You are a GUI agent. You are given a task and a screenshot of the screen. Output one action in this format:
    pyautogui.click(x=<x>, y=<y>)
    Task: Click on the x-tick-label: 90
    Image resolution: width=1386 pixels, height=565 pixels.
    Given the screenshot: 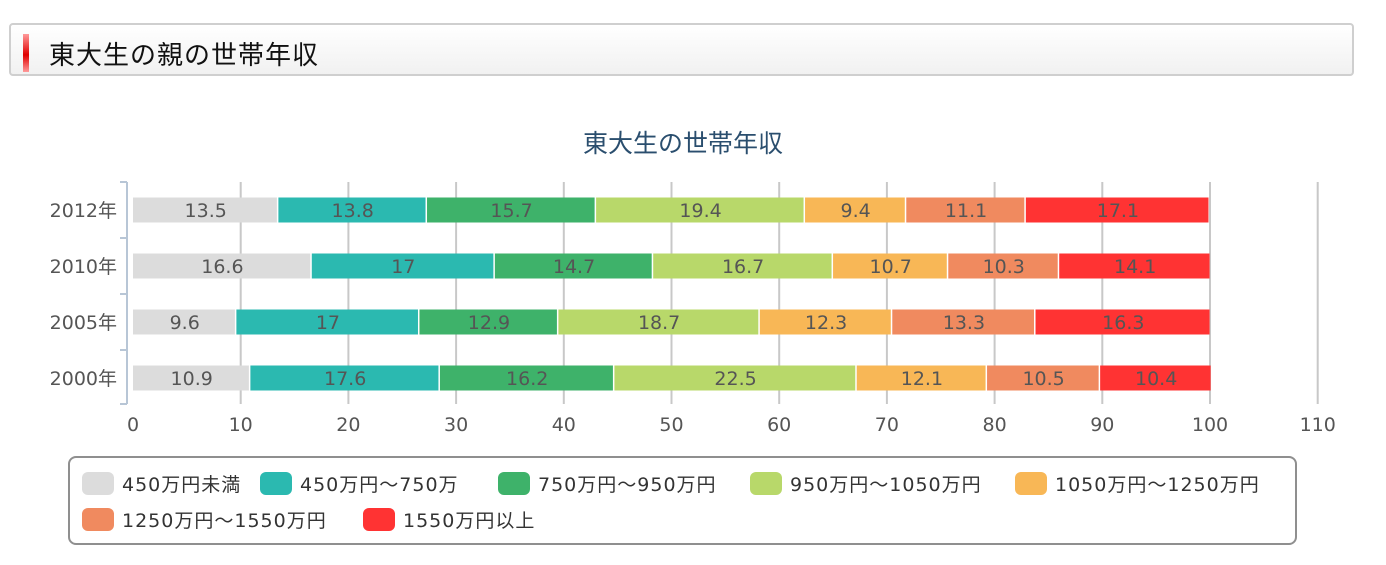 What is the action you would take?
    pyautogui.click(x=1102, y=425)
    